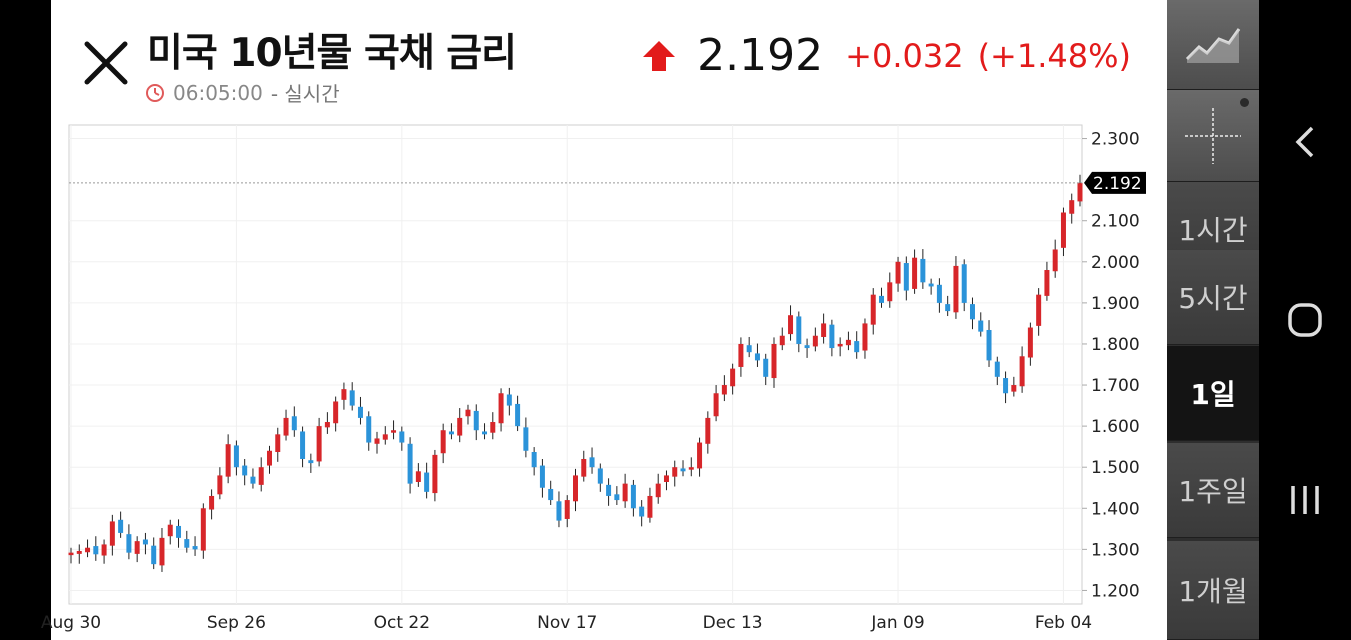 The width and height of the screenshot is (1351, 640). I want to click on period-1m-button: 1개월, so click(1213, 590).